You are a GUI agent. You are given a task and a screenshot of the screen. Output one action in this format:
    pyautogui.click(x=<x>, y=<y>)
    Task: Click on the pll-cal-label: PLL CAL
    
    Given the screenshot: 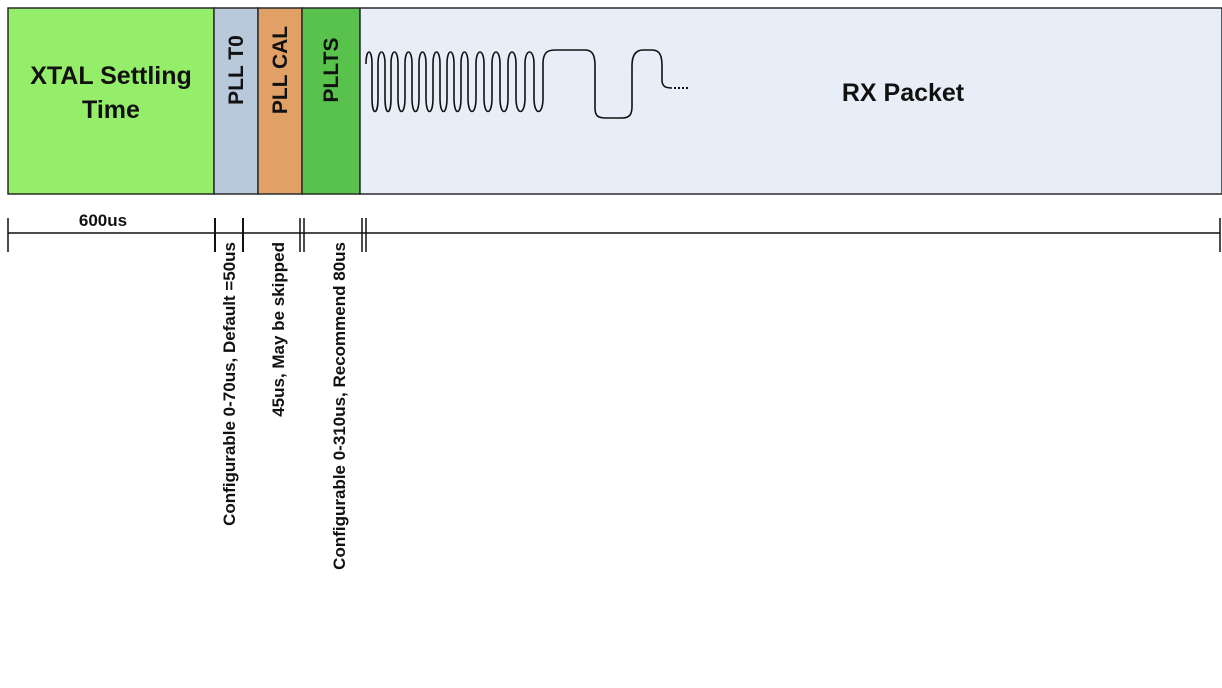 What is the action you would take?
    pyautogui.click(x=280, y=70)
    